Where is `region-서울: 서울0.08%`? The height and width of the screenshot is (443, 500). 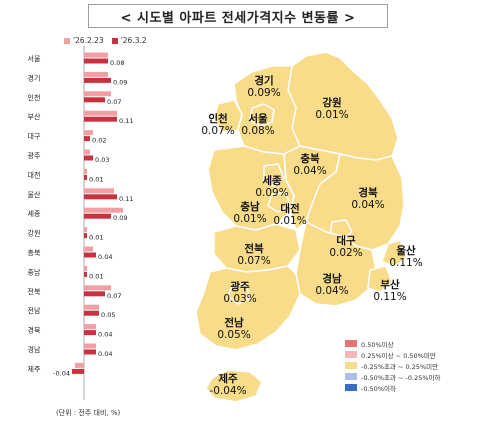 region-서울: 서울0.08% is located at coordinates (257, 124).